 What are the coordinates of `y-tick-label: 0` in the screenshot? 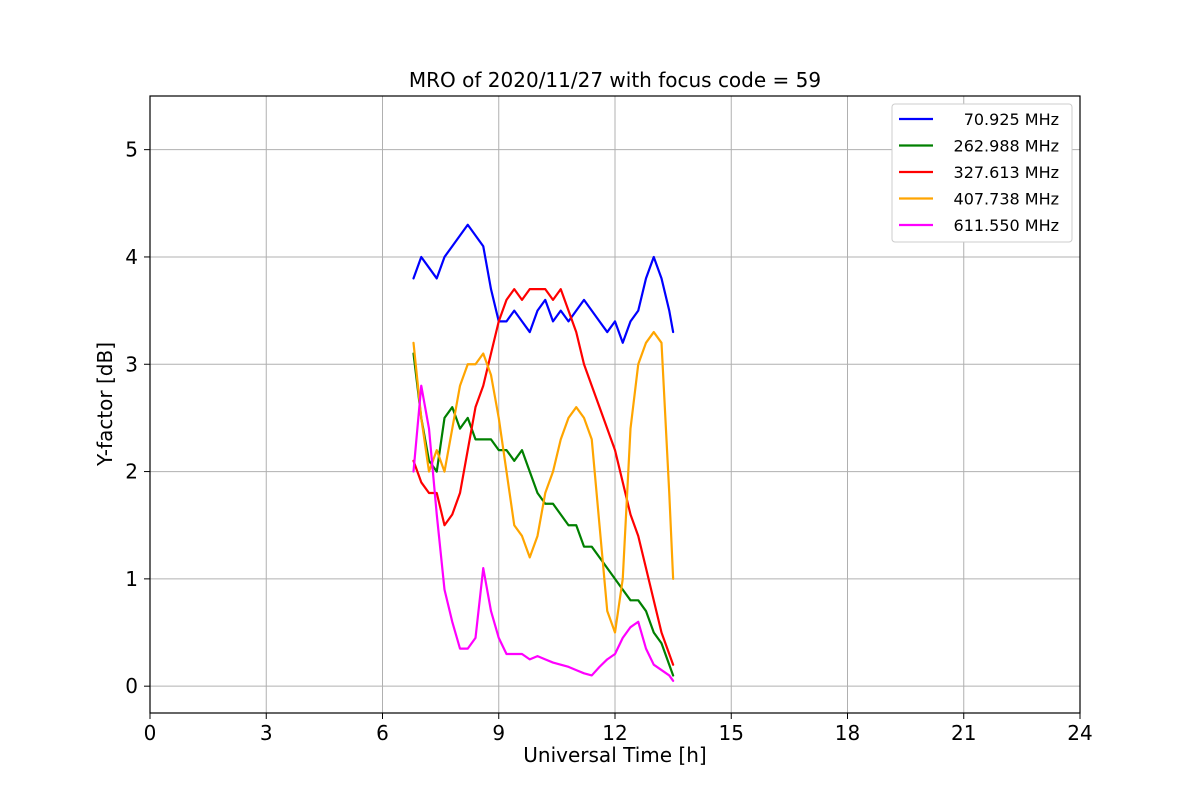 It's located at (131, 686).